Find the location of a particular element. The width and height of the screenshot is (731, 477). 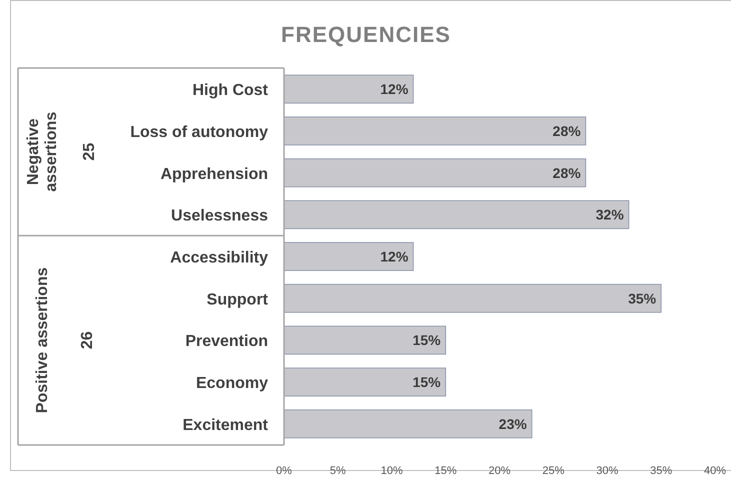

x-tick-label: 20% is located at coordinates (499, 470).